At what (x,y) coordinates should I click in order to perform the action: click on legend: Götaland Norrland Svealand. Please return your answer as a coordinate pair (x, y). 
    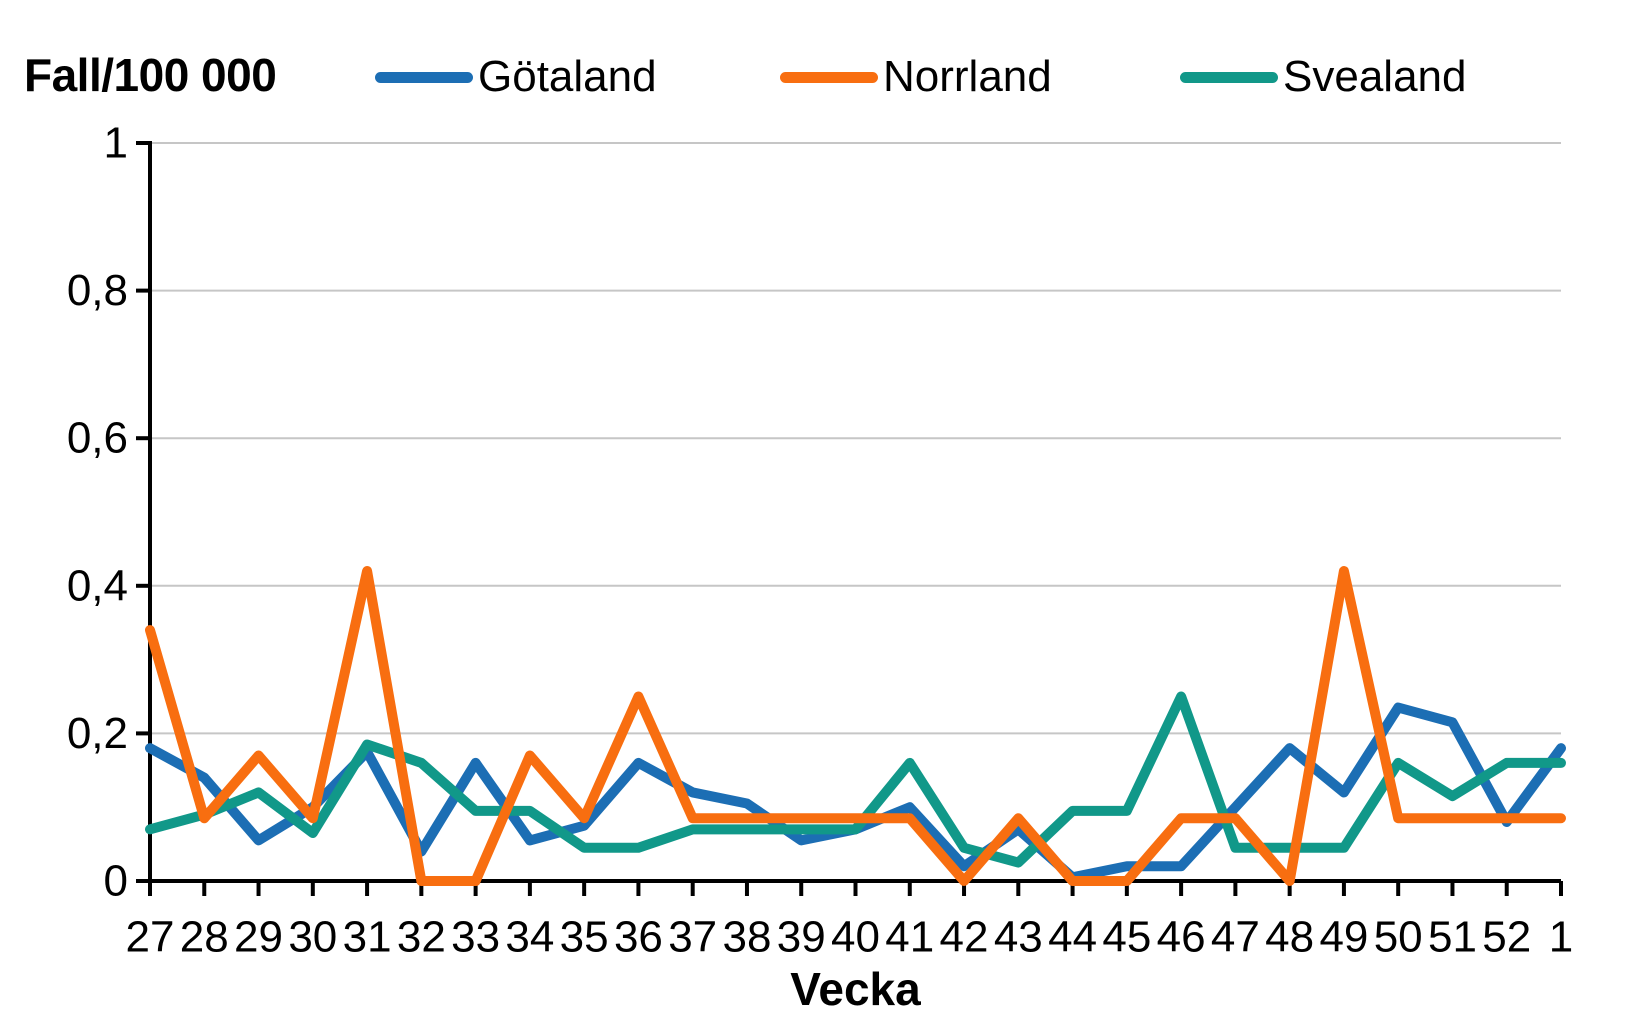
    Looking at the image, I should click on (825, 55).